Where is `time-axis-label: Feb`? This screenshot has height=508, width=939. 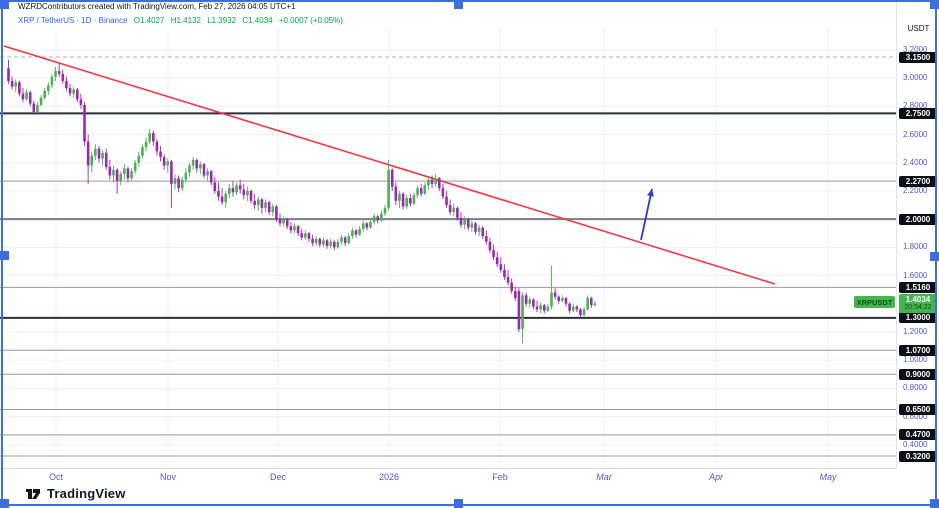
time-axis-label: Feb is located at coordinates (500, 477).